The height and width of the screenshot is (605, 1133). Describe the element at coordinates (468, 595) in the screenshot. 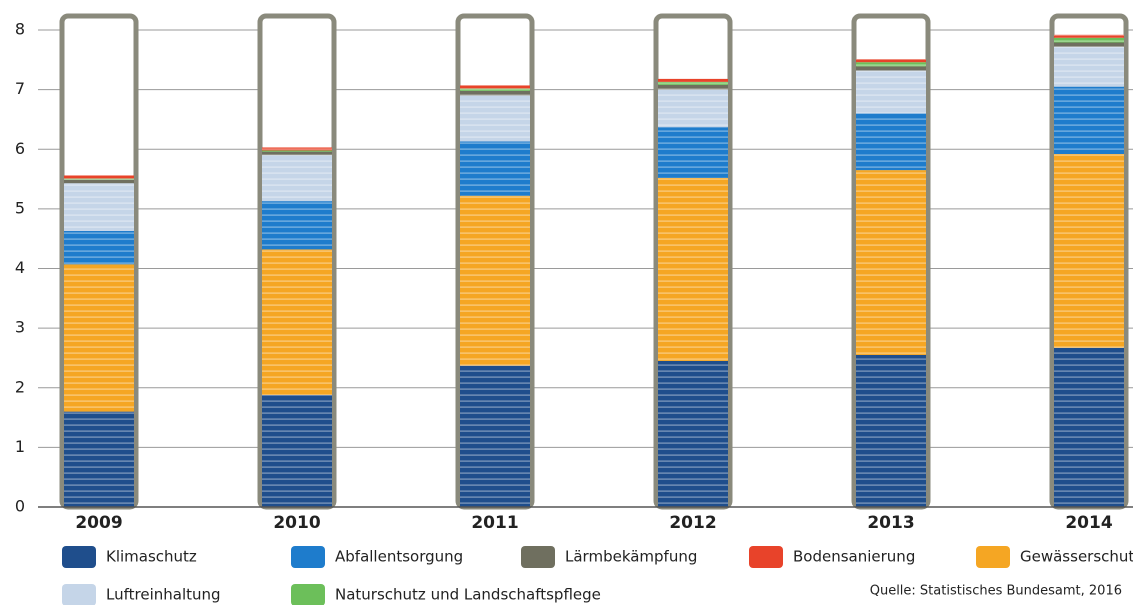

I see `legend-label: Naturschutz und Landschaftspflege` at that location.